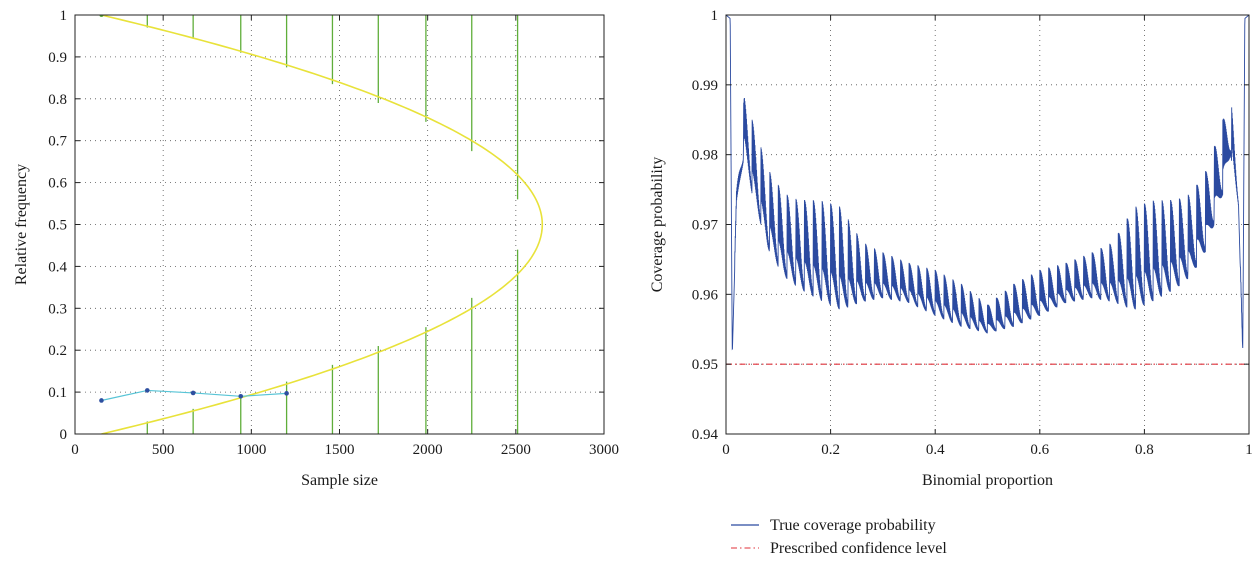  I want to click on right-x-tick-label: 0.6, so click(1039, 450).